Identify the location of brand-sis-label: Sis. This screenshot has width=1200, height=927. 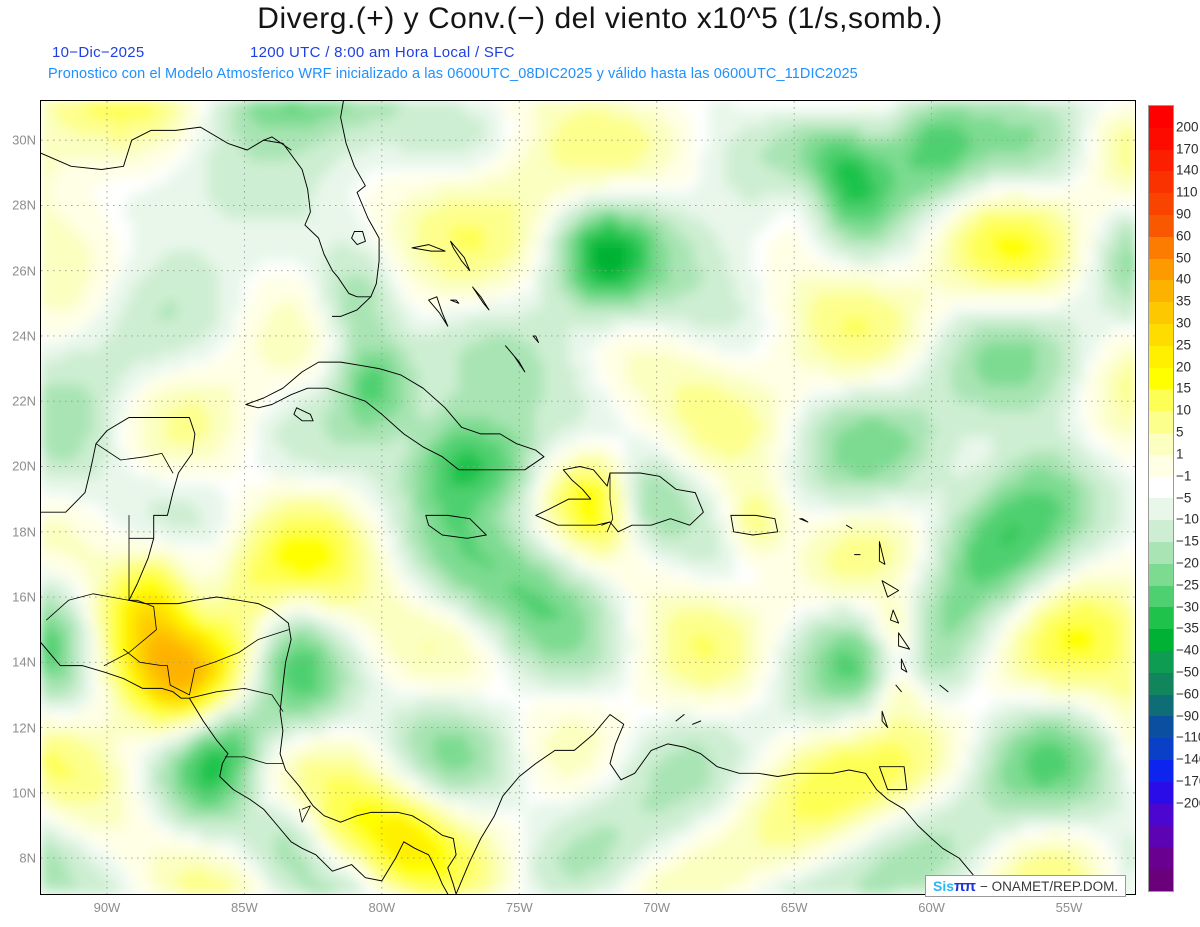
(944, 886).